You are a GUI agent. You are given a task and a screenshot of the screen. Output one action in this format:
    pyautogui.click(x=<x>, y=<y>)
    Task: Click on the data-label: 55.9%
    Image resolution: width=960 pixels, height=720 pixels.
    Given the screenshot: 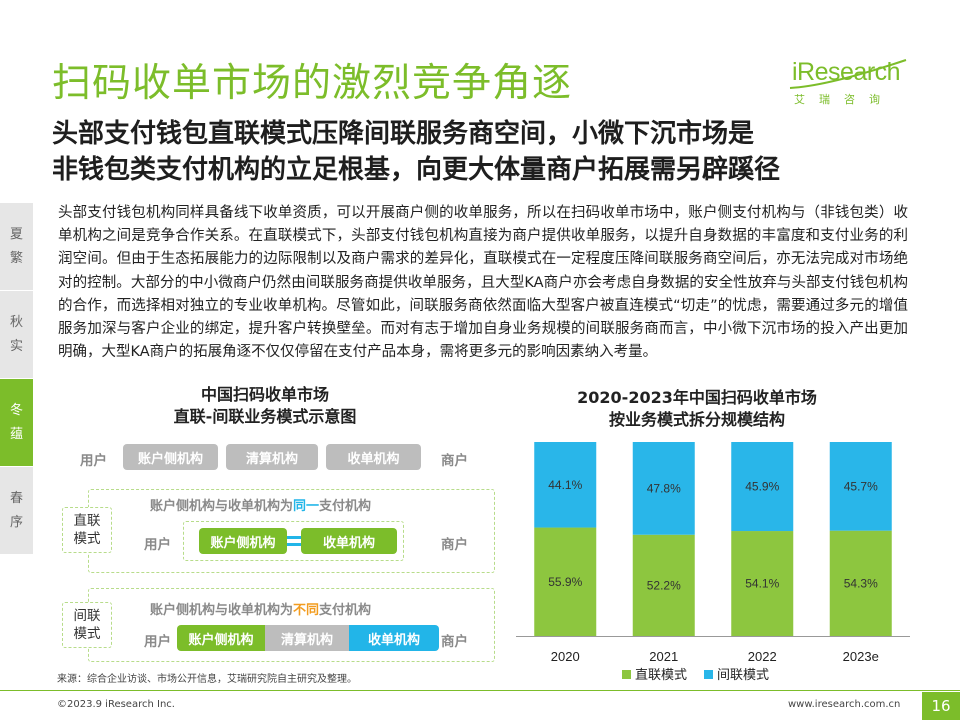 What is the action you would take?
    pyautogui.click(x=565, y=582)
    